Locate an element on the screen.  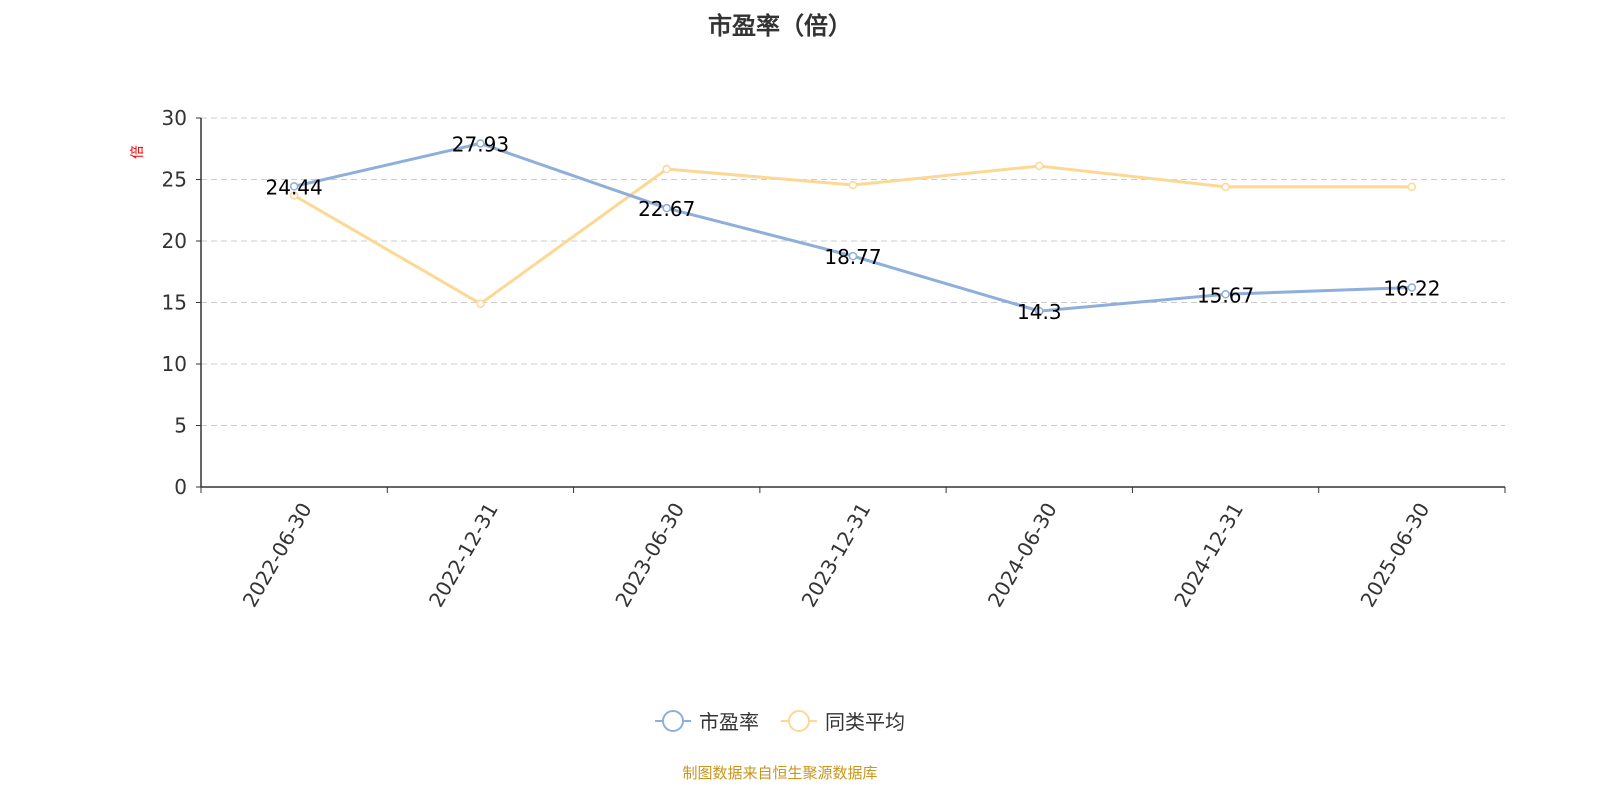
y-tick-label: 15 is located at coordinates (174, 303).